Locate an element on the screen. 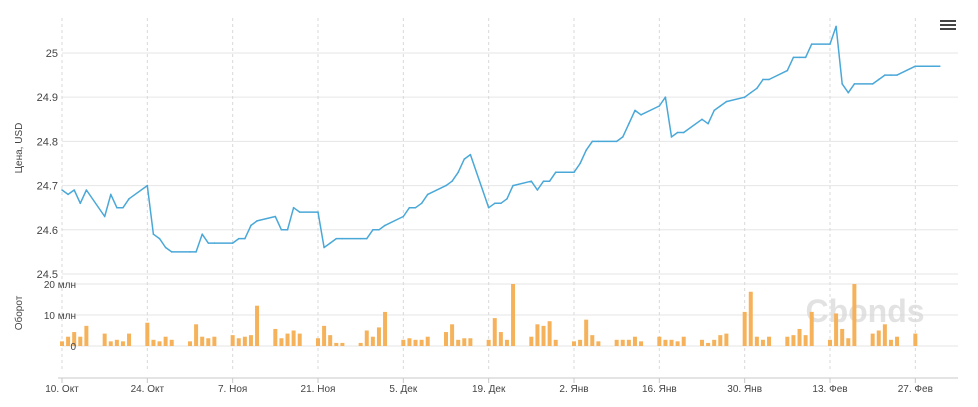 This screenshot has height=407, width=978. price-tick-label: 24.8 is located at coordinates (47, 142).